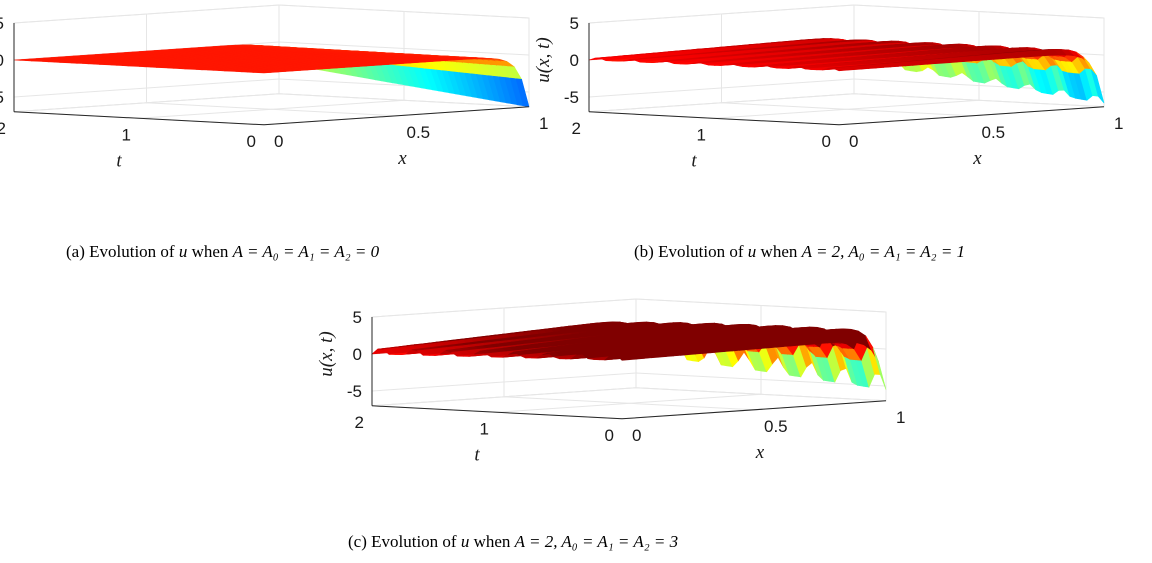  I want to click on axis-labels: u(x, t)tx, so click(261, 160).